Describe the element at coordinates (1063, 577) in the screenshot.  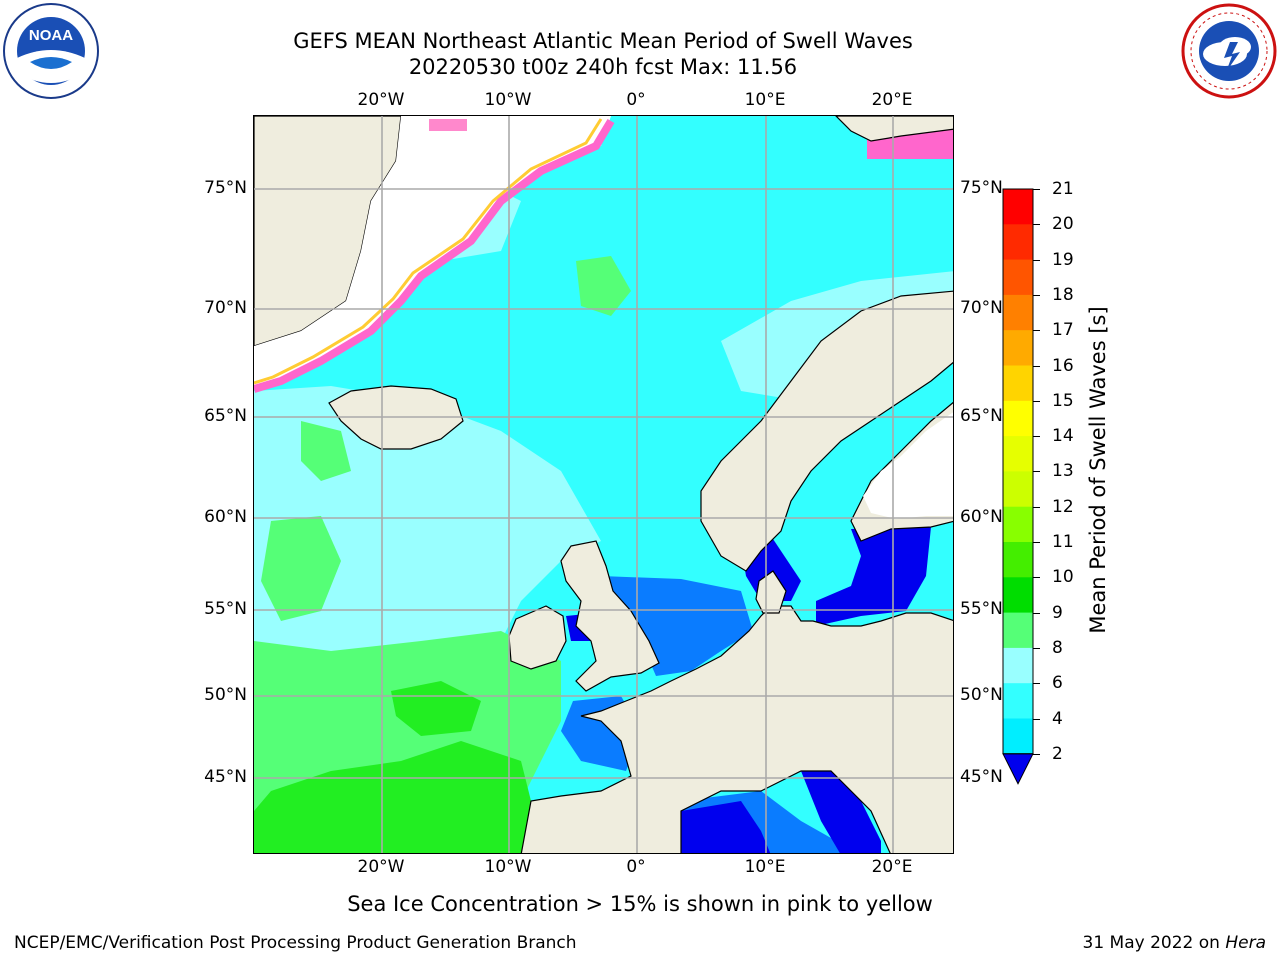
I see `colorbar-tick-label: 10` at that location.